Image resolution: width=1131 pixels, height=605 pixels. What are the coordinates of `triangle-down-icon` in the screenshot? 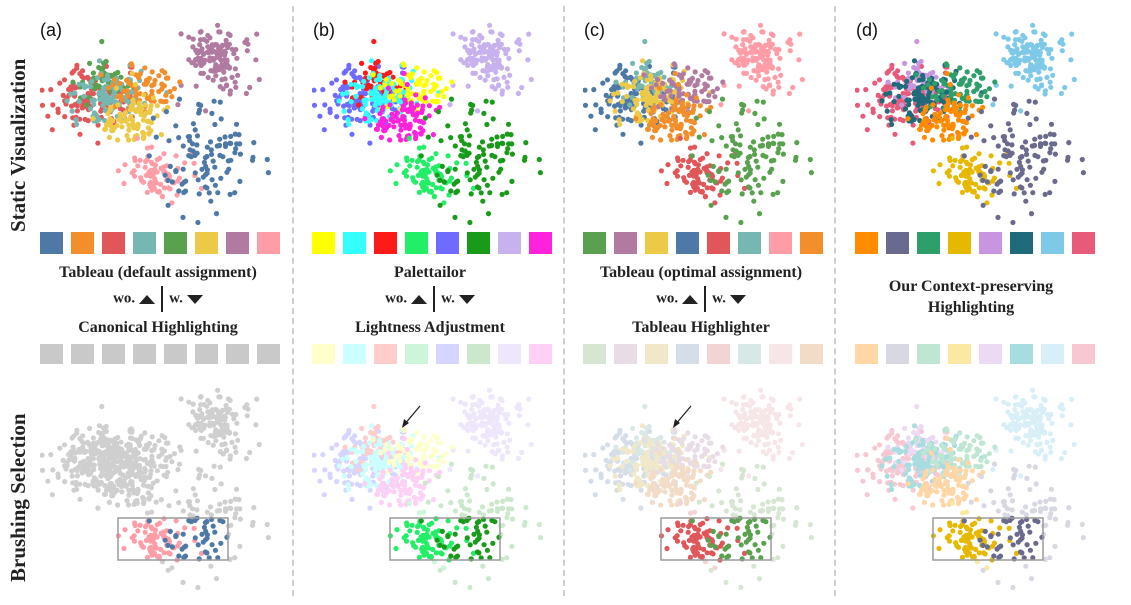 It's located at (737, 299).